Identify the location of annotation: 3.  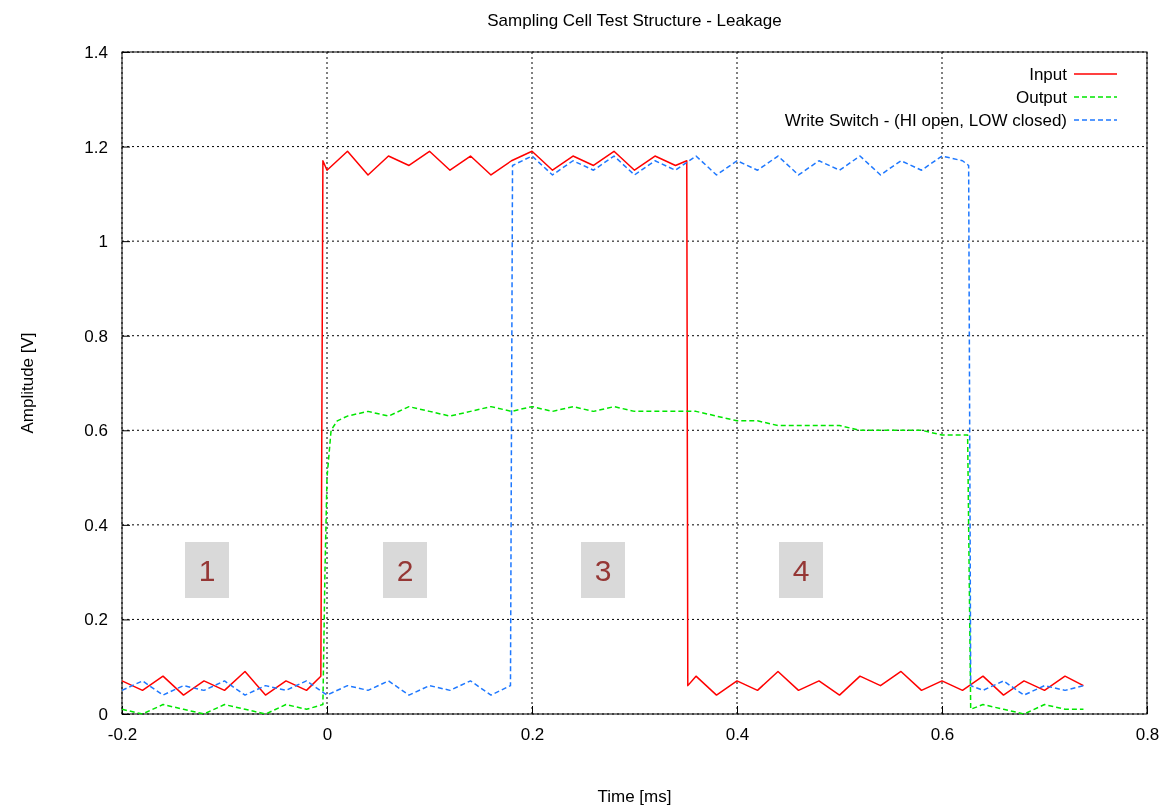
(603, 570).